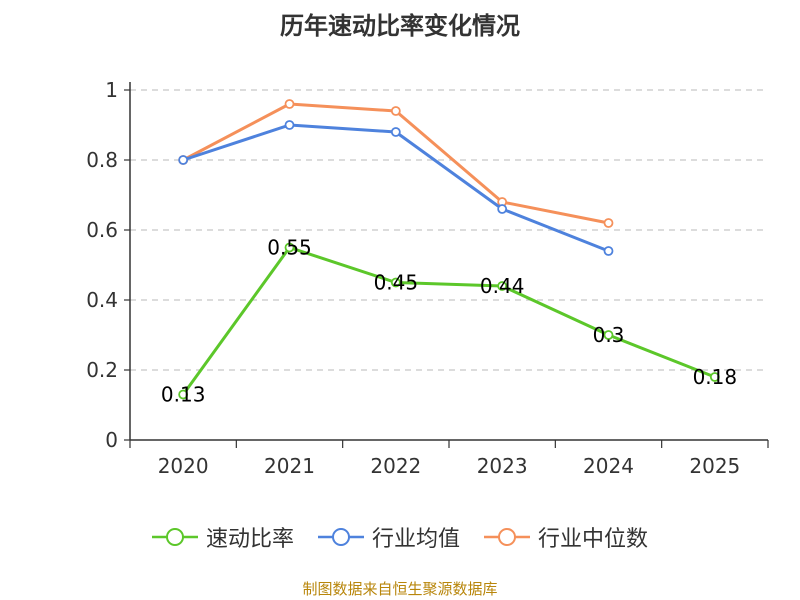  I want to click on legend: 速动比率 行业均值 行业中位数, so click(400, 537).